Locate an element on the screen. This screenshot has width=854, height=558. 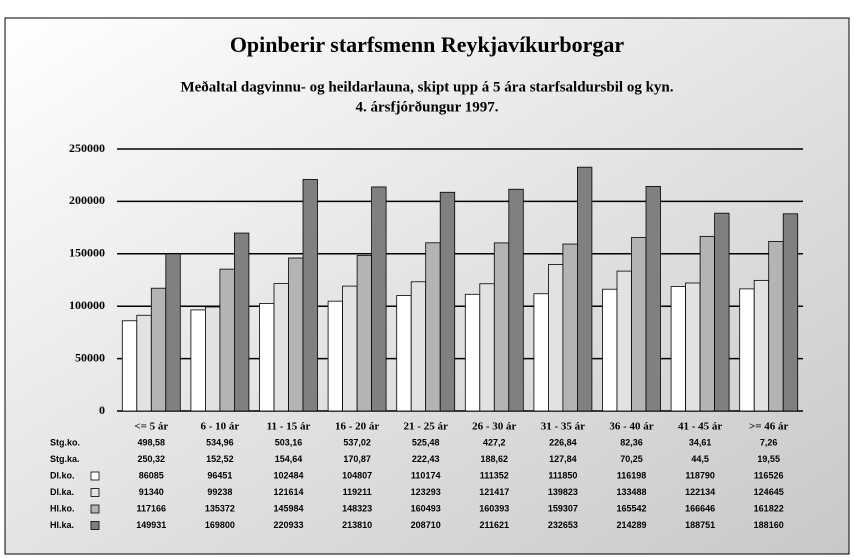
table-cell: 160493 is located at coordinates (426, 508).